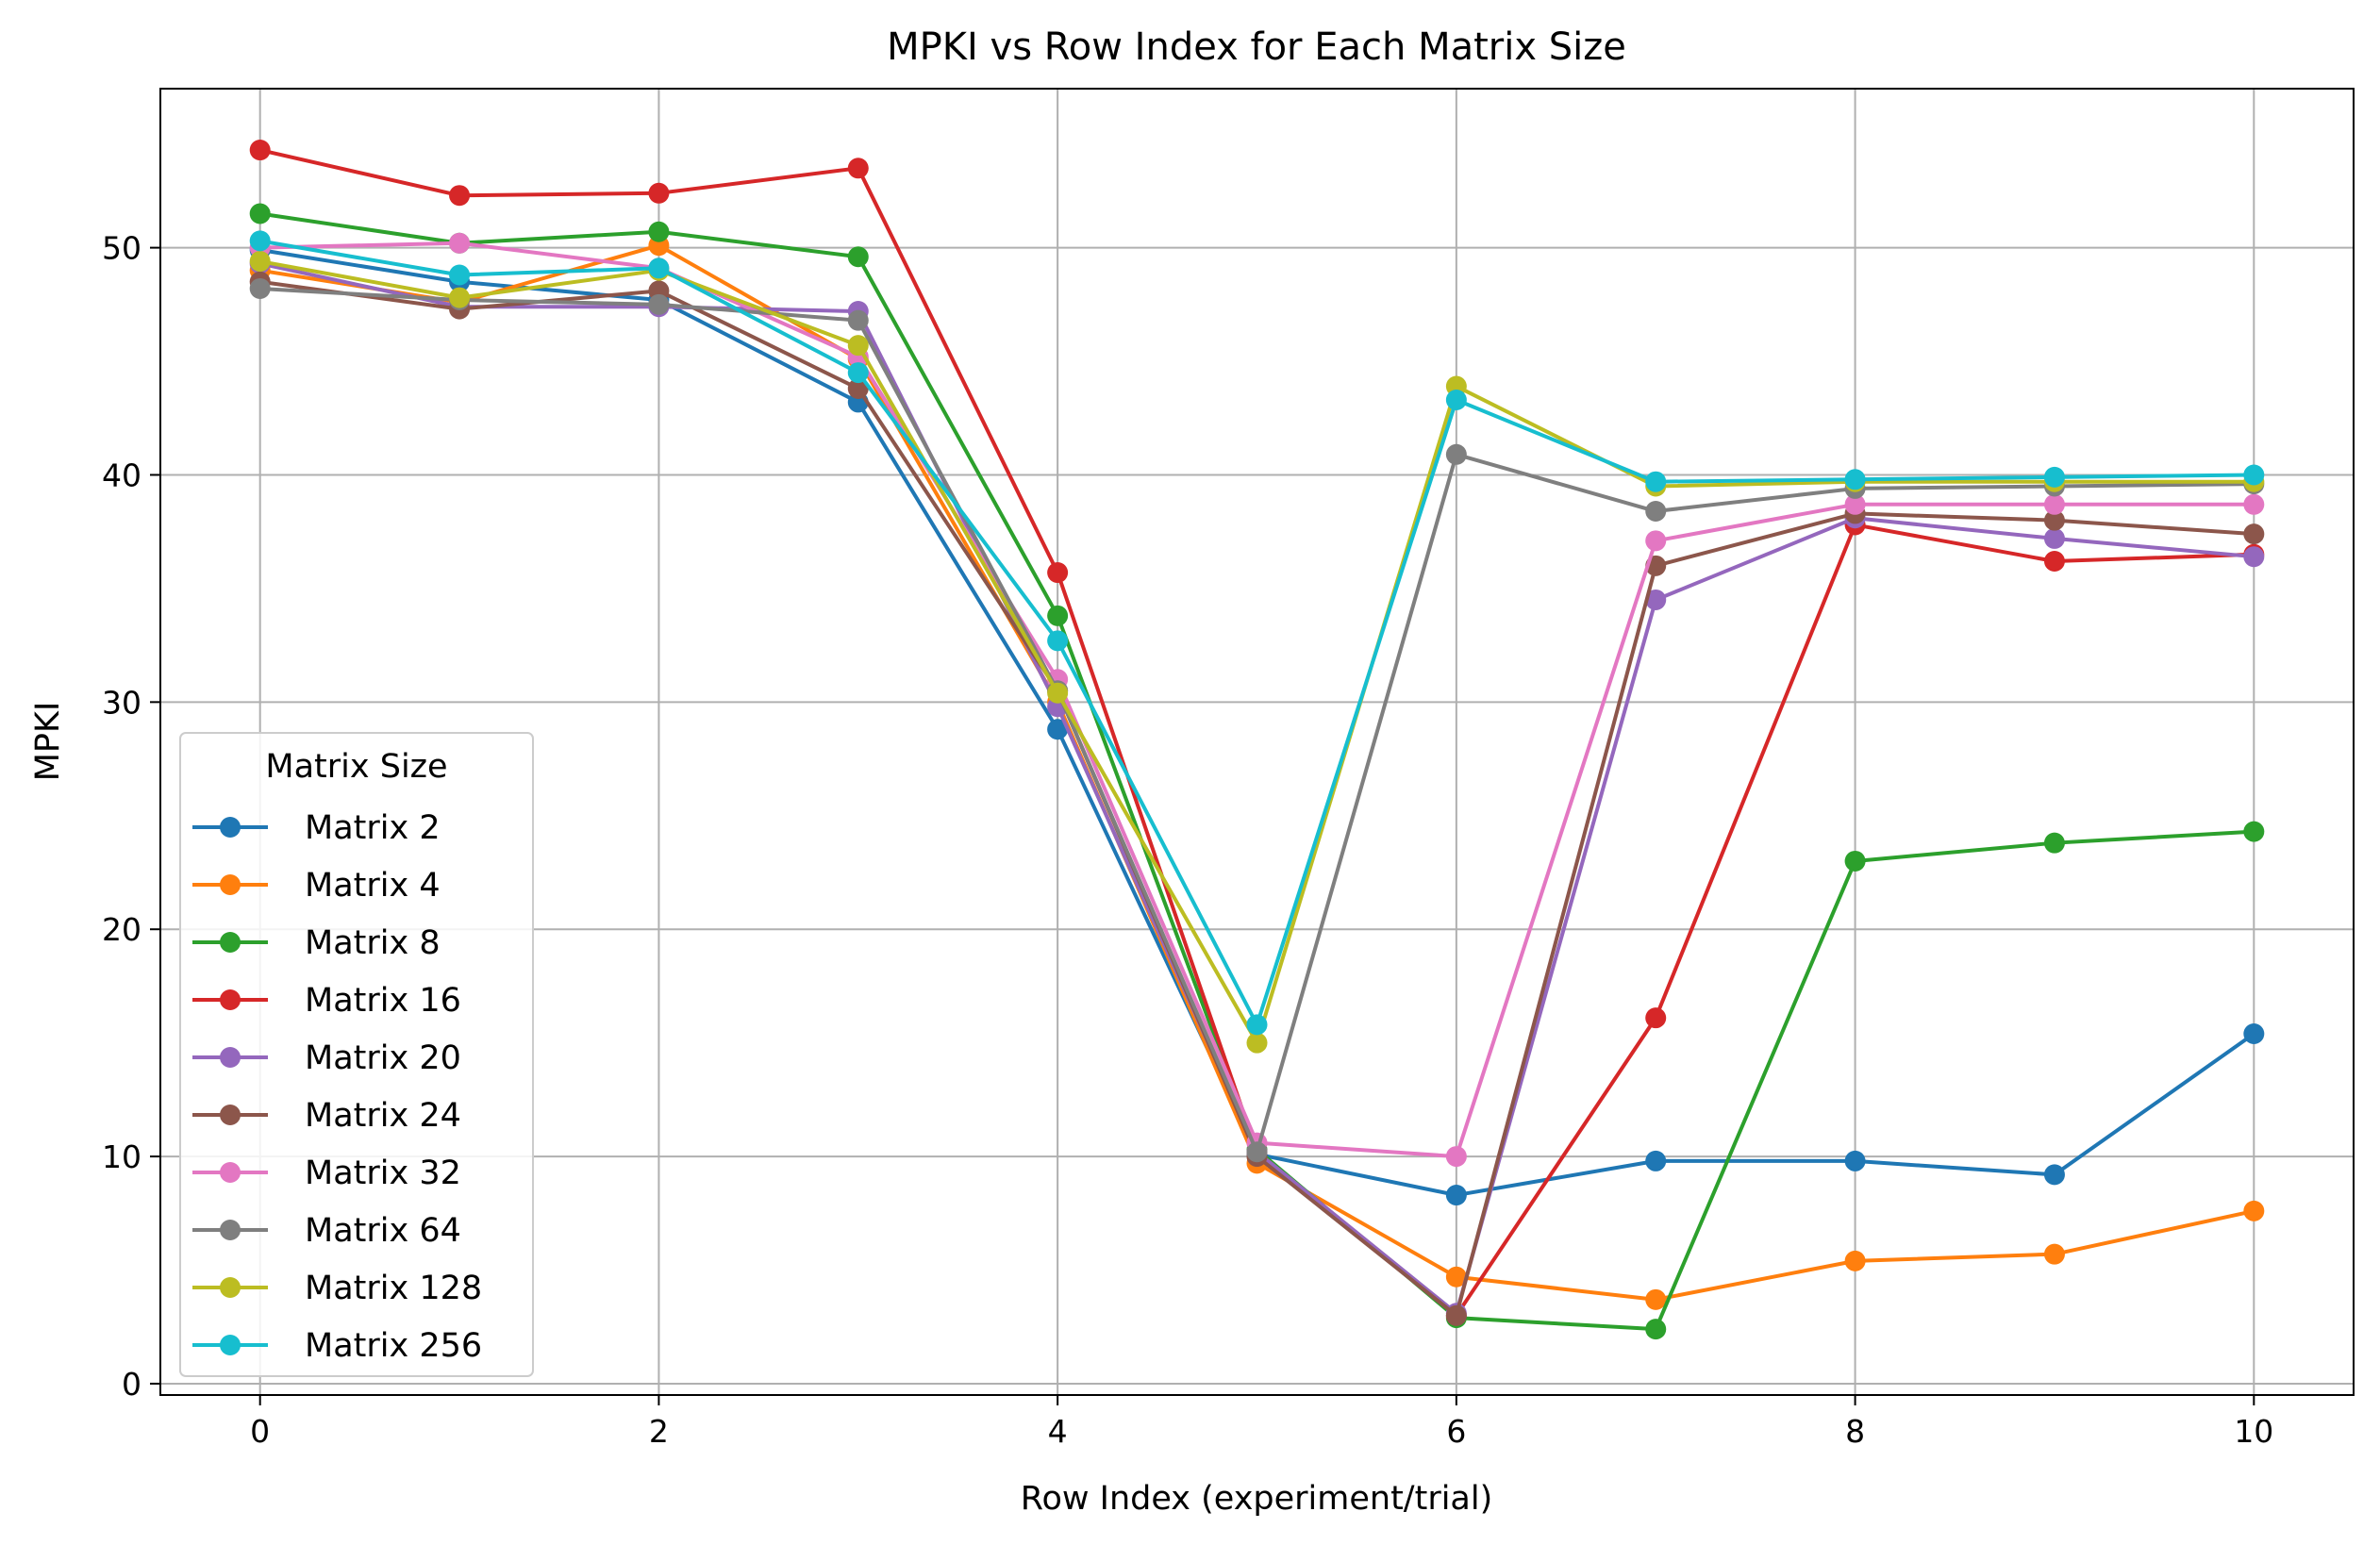 The image size is (2380, 1545). Describe the element at coordinates (121, 929) in the screenshot. I see `y-tick-label: 20` at that location.